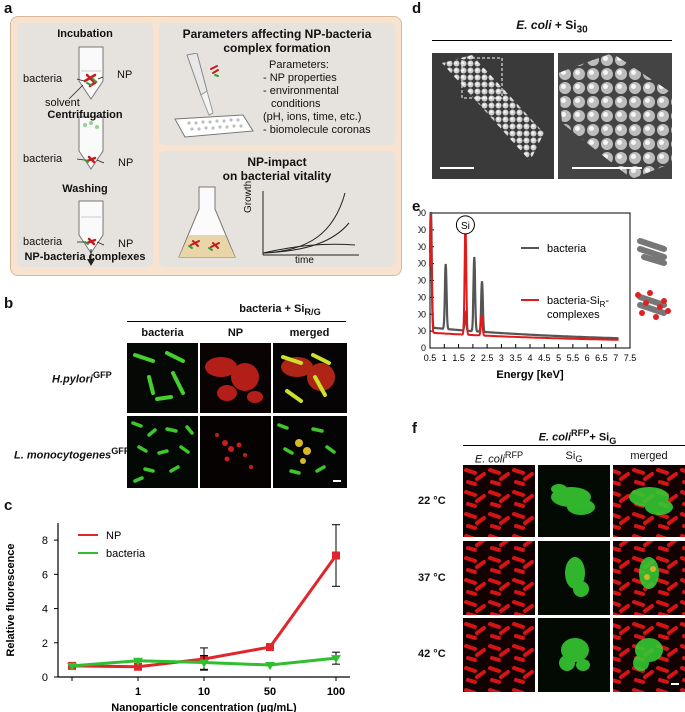 The height and width of the screenshot is (712, 685). Describe the element at coordinates (422, 331) in the screenshot. I see `e-y-tick-label: 100` at that location.